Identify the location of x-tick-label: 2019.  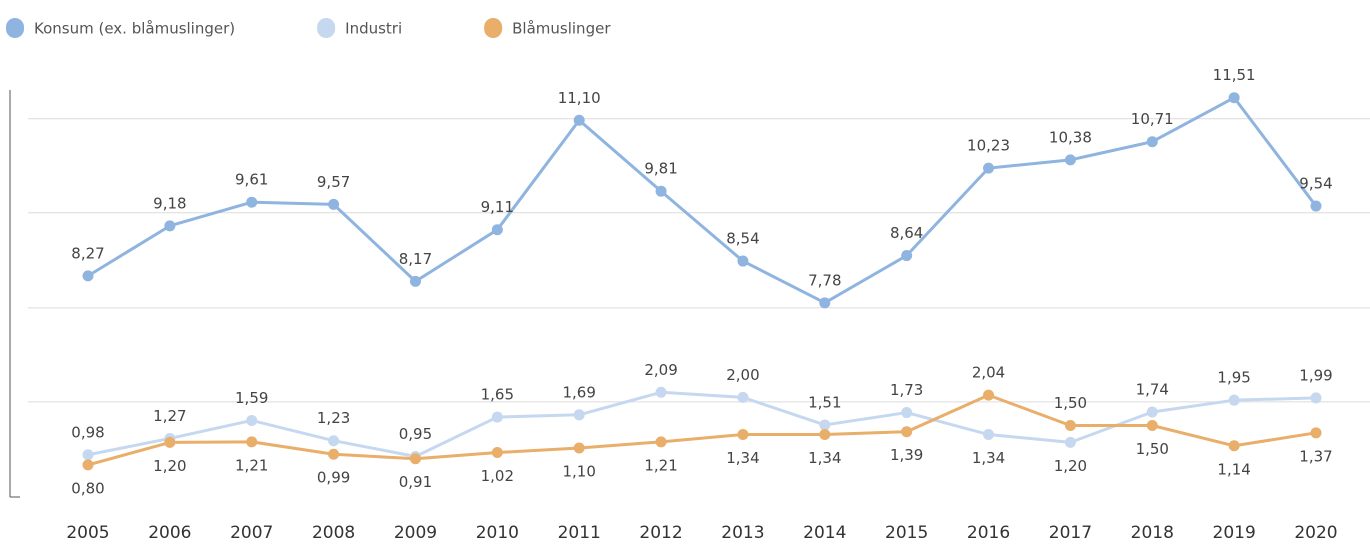
(1234, 532).